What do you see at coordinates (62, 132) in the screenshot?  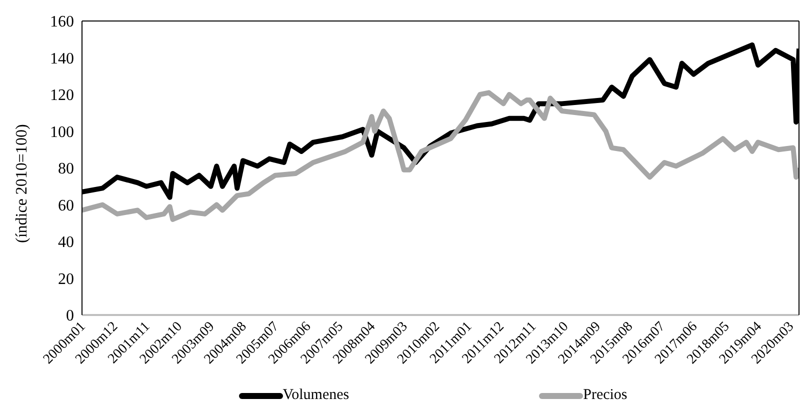 I see `y-tick-label: 100` at bounding box center [62, 132].